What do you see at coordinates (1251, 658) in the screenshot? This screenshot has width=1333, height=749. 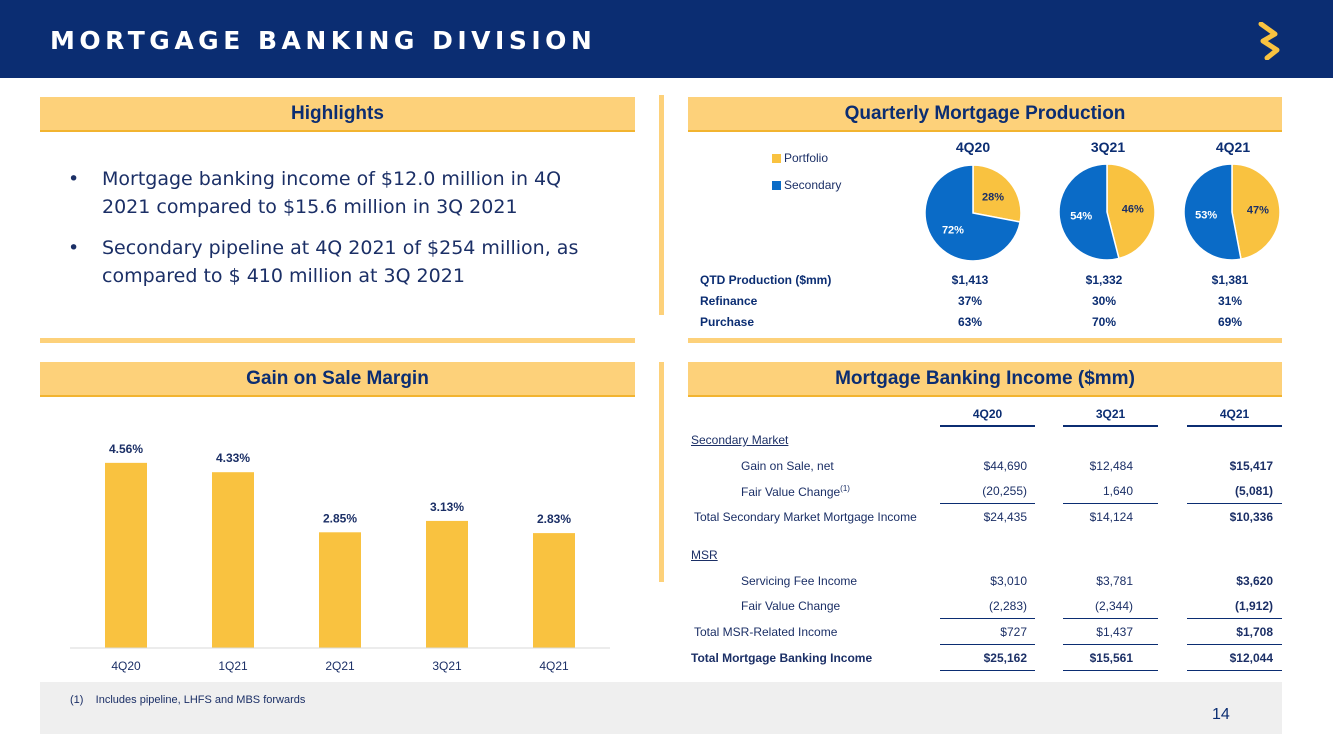 I see `row-value: $12,044` at bounding box center [1251, 658].